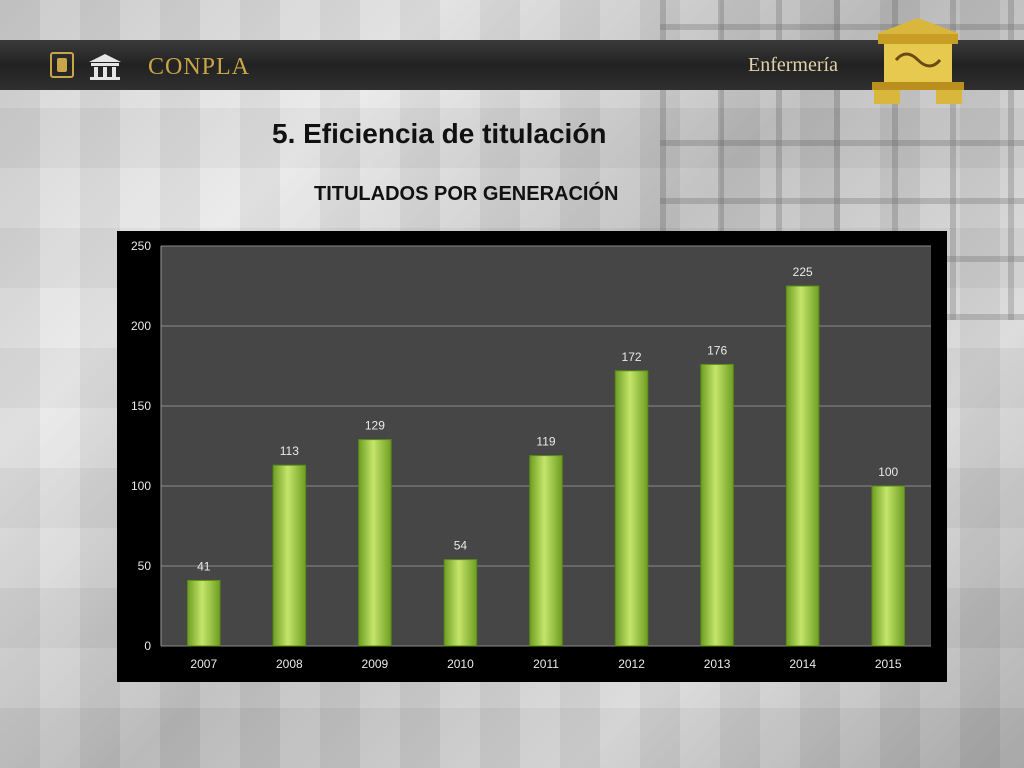 The image size is (1024, 768). I want to click on y-tick-label: 0, so click(147, 646).